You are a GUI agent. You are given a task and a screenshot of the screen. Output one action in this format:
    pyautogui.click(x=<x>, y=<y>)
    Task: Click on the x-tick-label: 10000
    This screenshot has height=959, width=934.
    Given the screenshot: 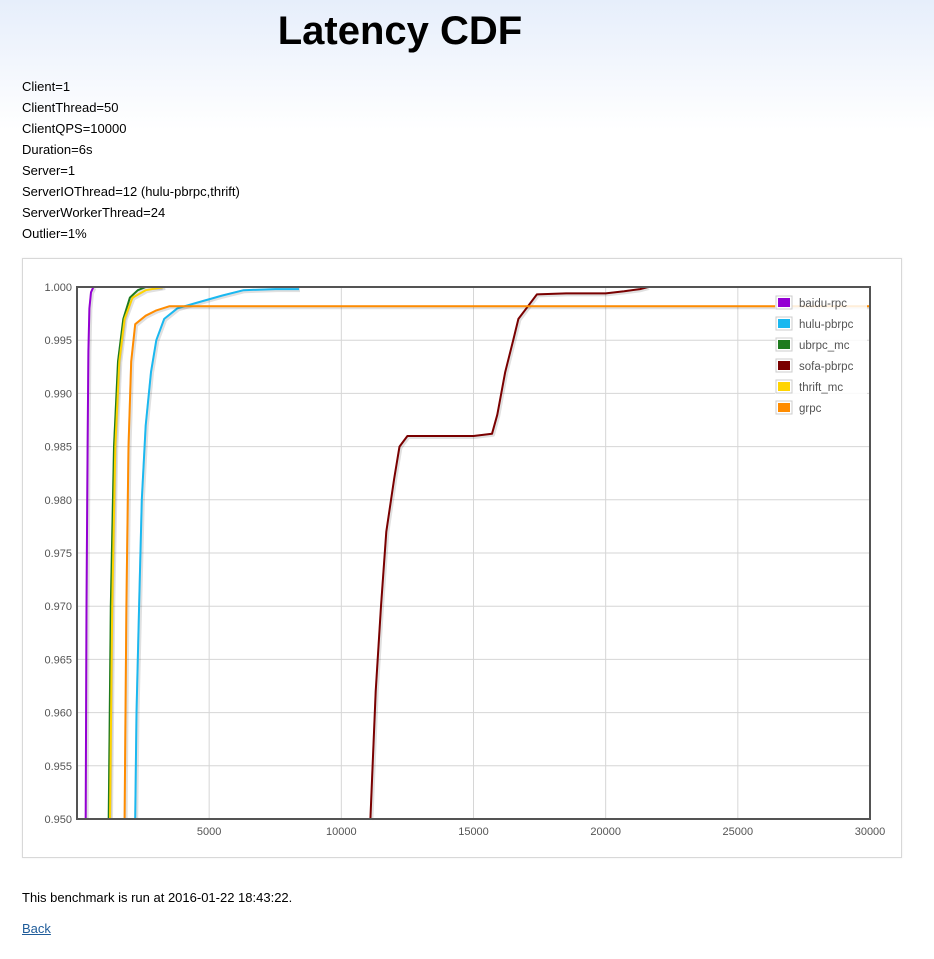 What is the action you would take?
    pyautogui.click(x=341, y=832)
    